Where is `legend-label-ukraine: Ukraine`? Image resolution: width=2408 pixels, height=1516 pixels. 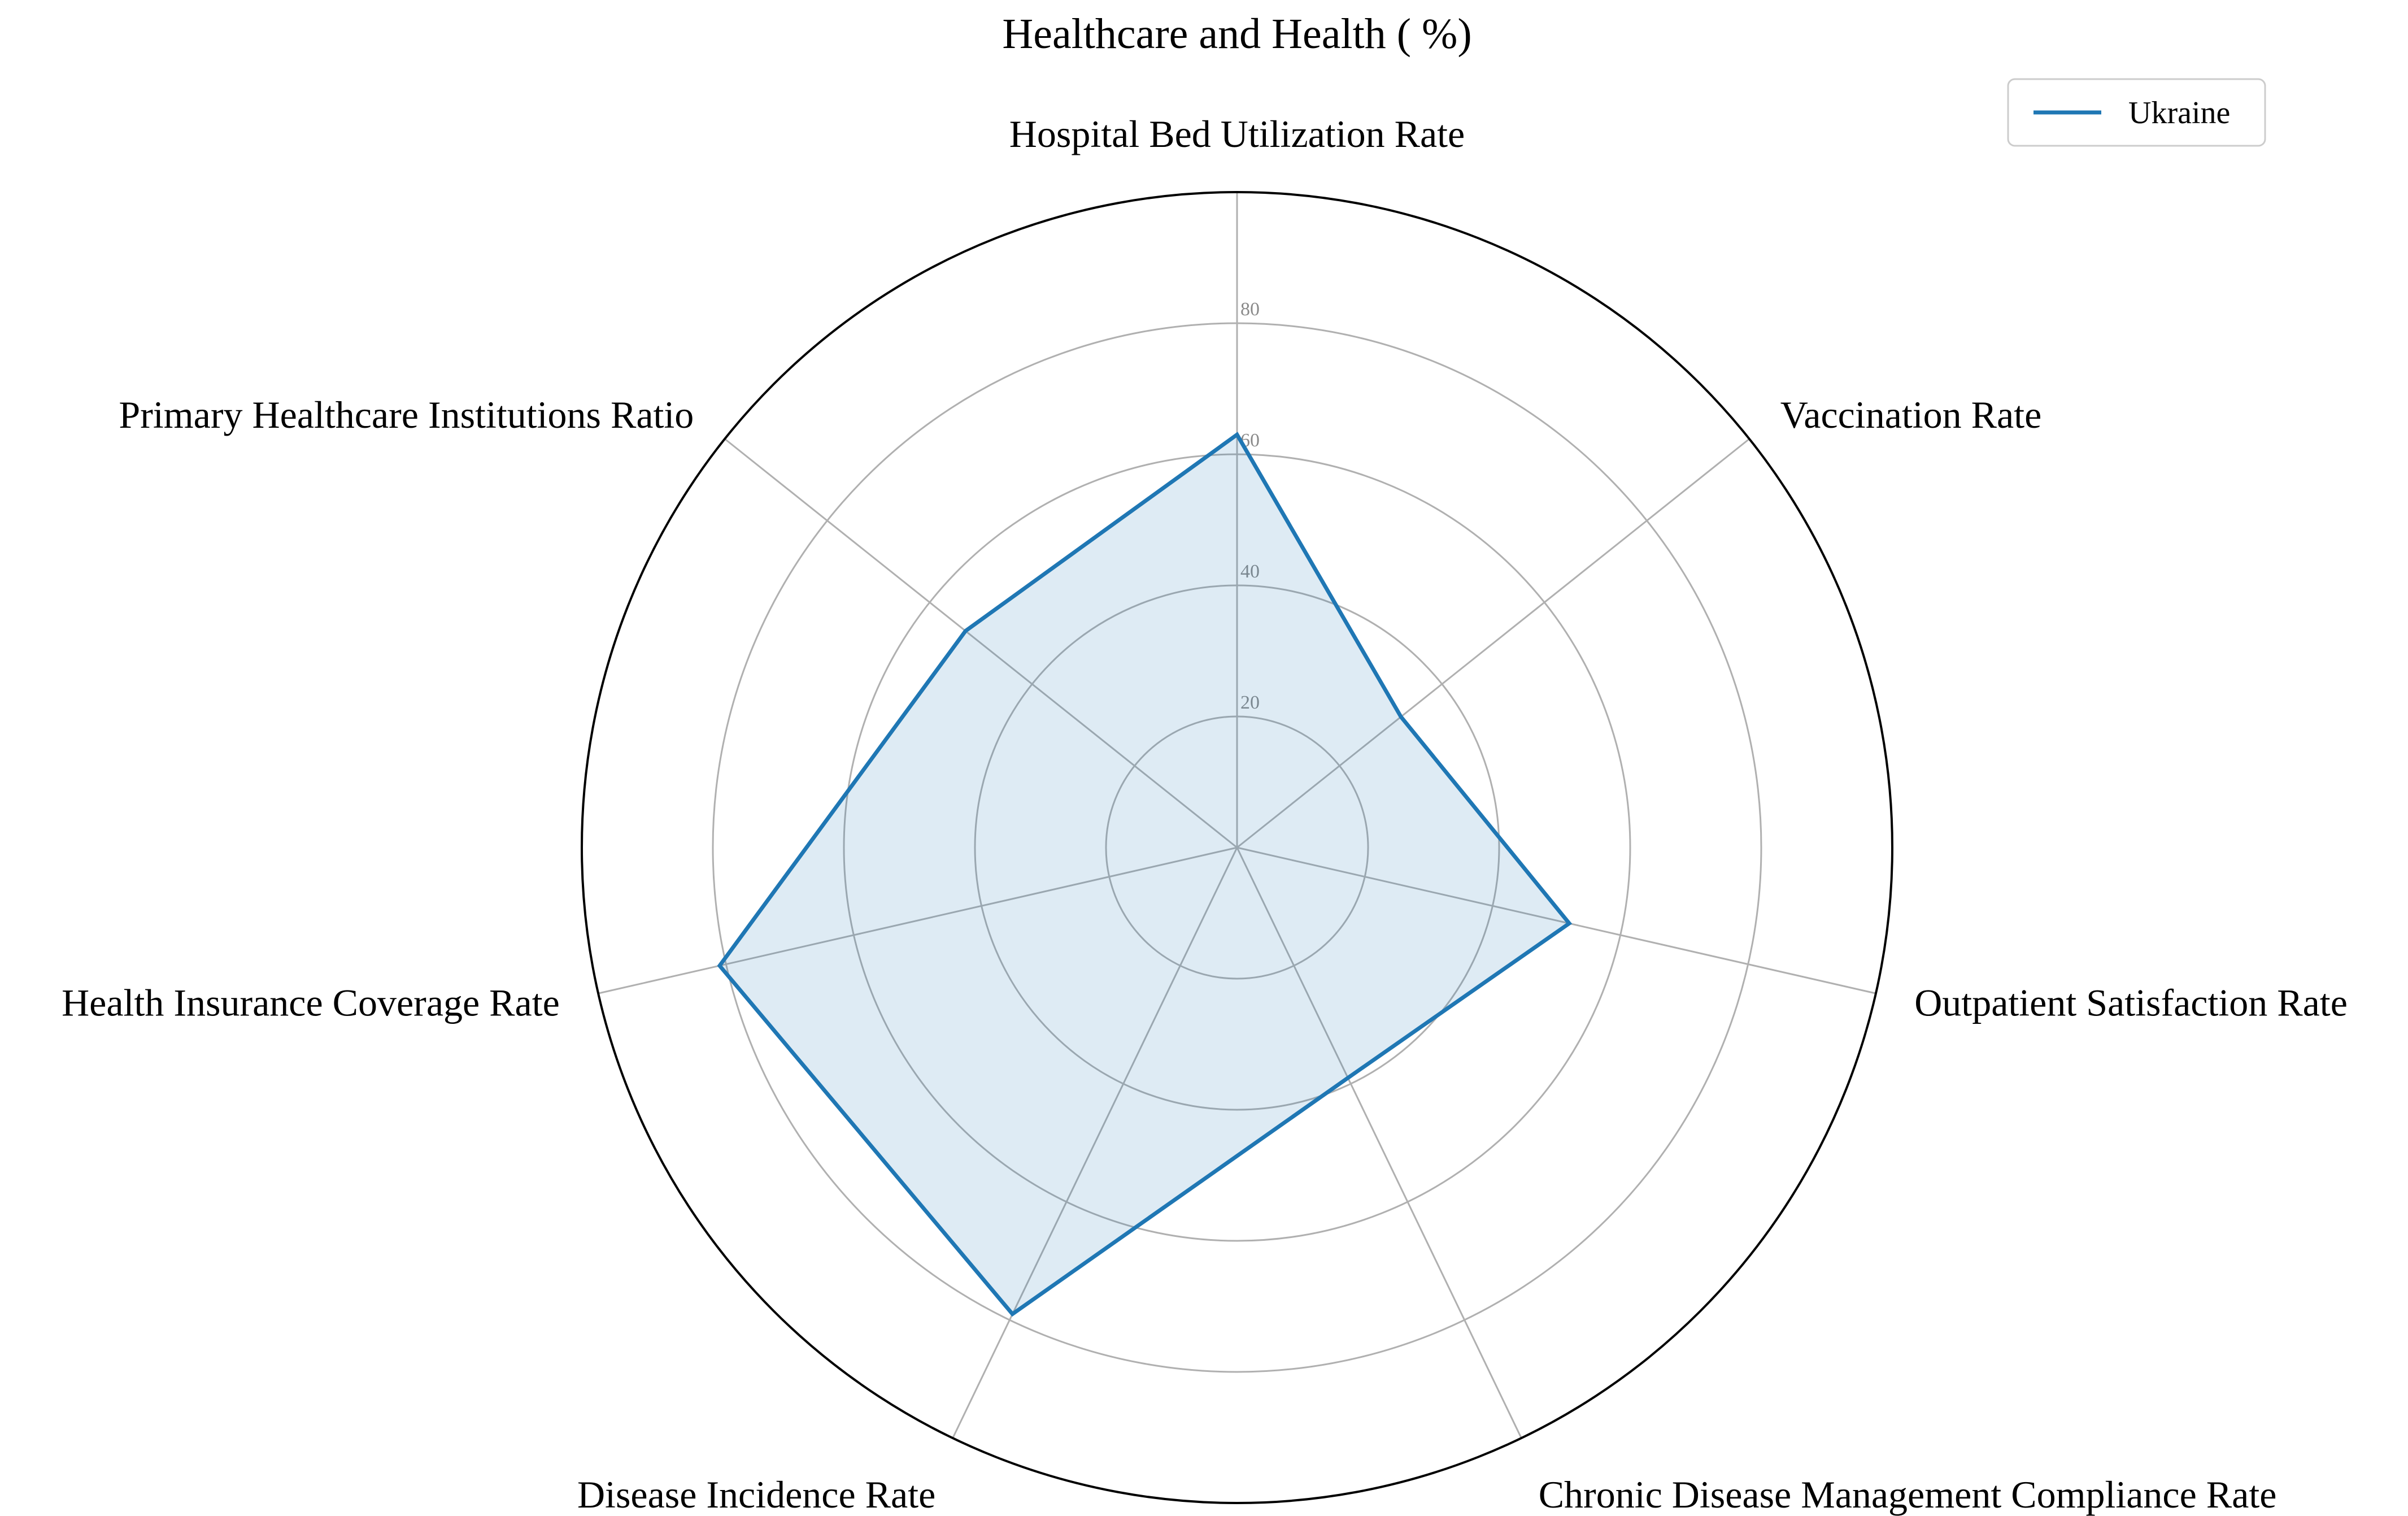 legend-label-ukraine: Ukraine is located at coordinates (2179, 113).